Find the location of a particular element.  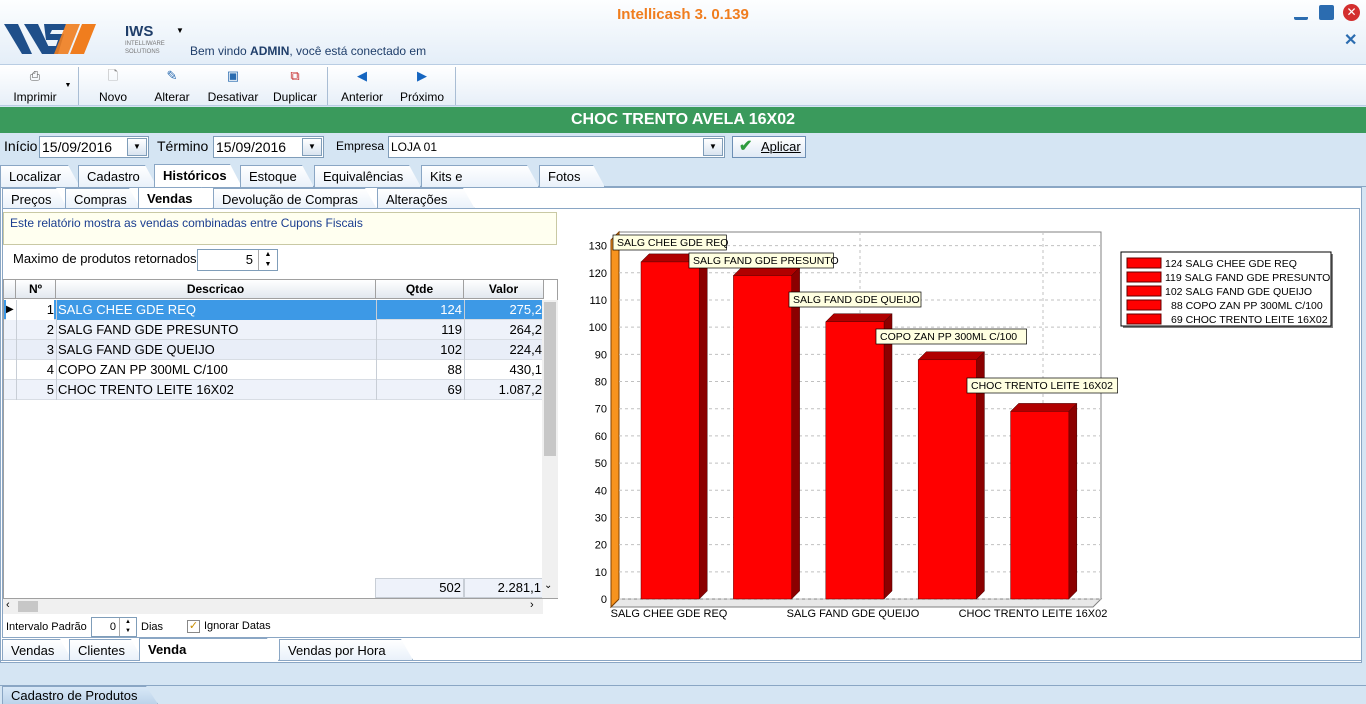

close-button: ✕ is located at coordinates (1351, 12).